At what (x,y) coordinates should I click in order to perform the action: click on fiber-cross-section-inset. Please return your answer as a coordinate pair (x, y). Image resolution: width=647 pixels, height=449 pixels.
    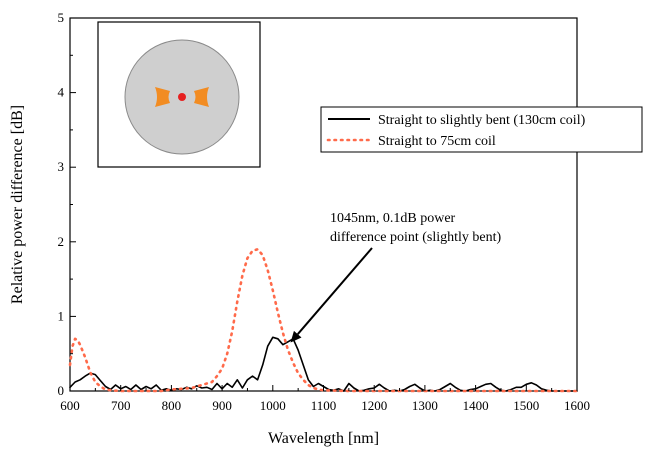
    Looking at the image, I should click on (179, 94).